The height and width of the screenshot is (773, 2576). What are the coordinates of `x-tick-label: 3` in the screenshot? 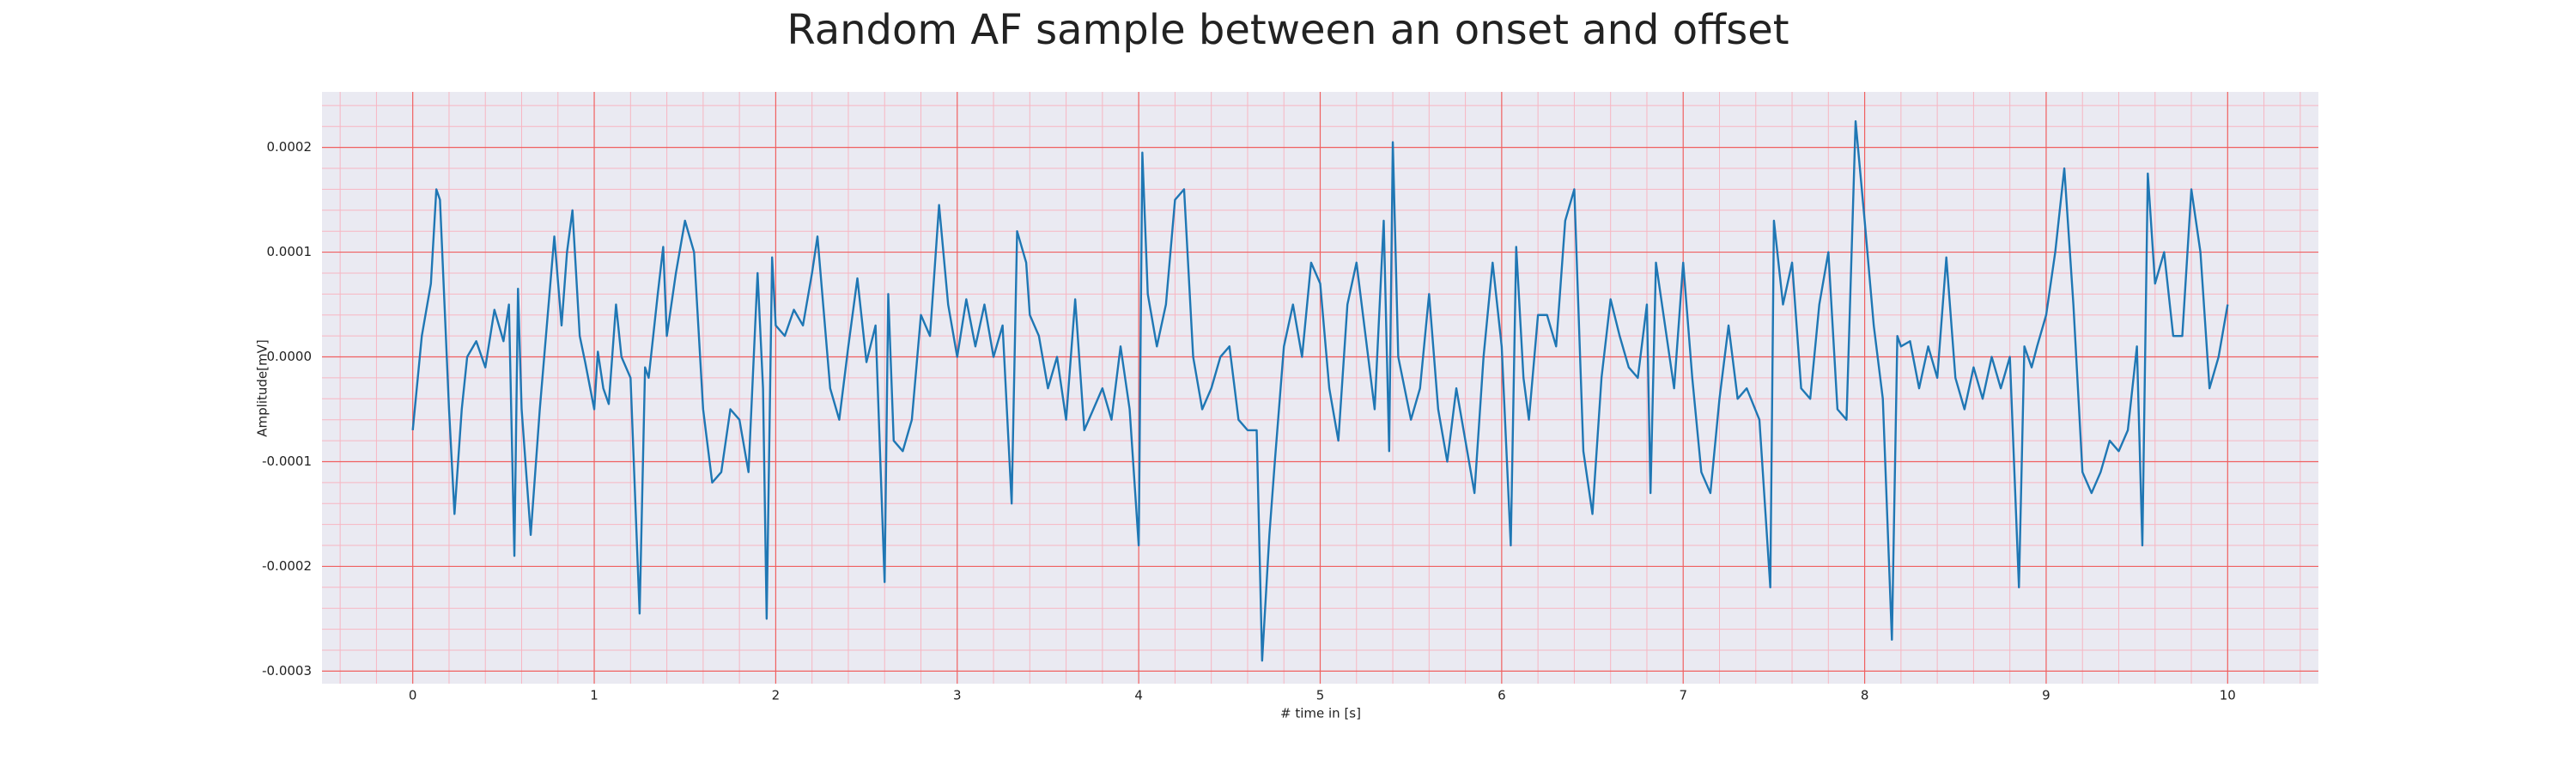 It's located at (958, 695).